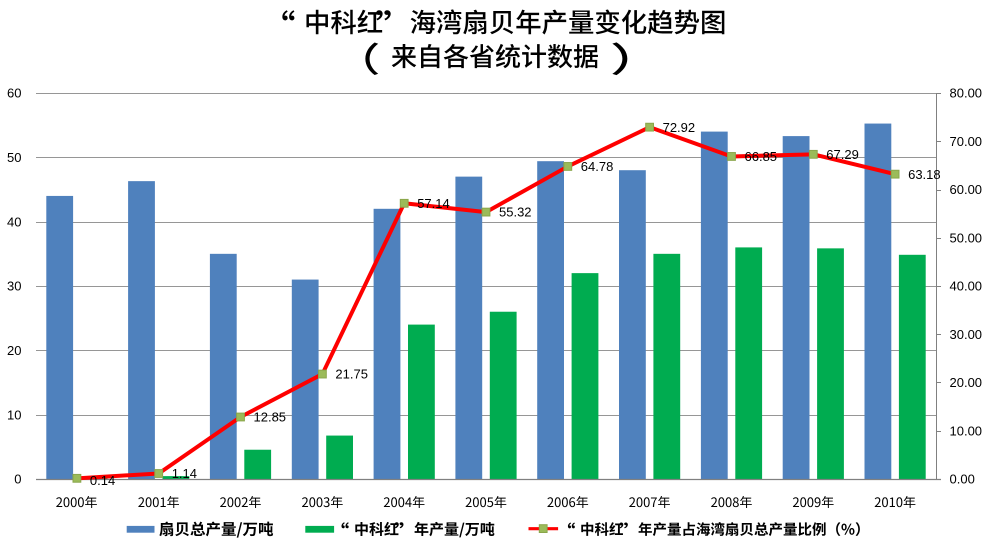 Image resolution: width=992 pixels, height=551 pixels. I want to click on svg-text: 30, so click(14, 286).